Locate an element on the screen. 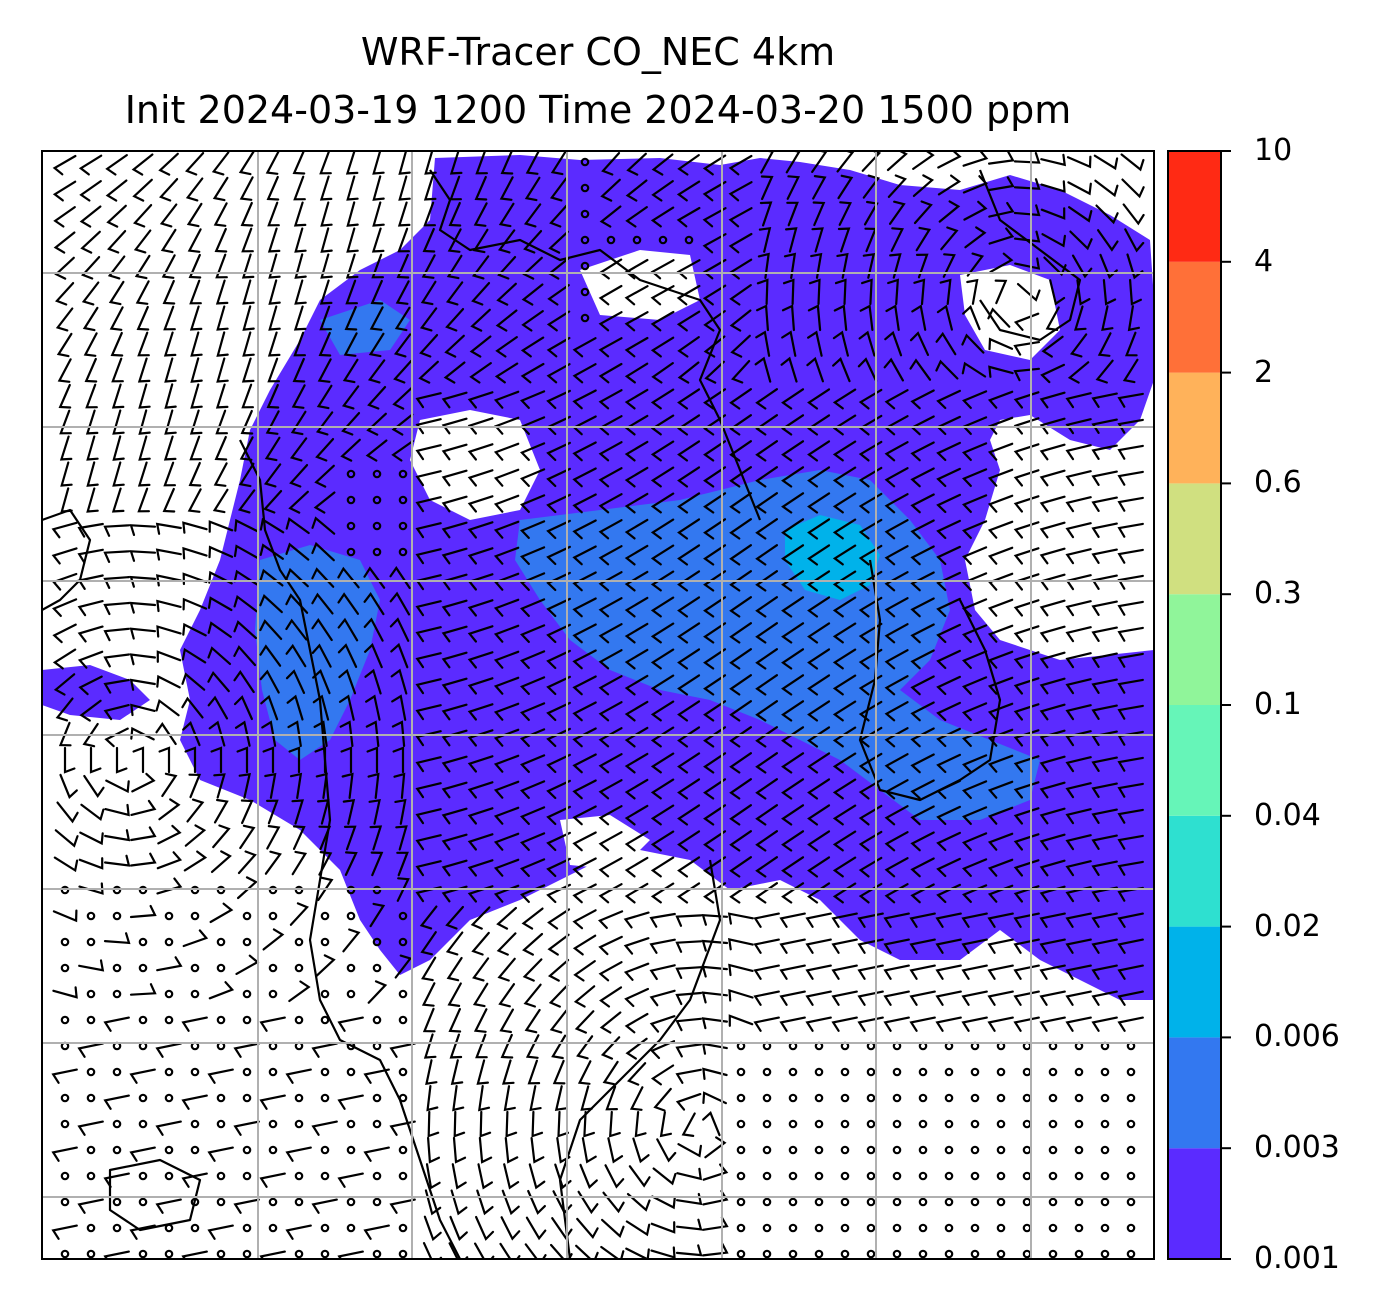 This screenshot has height=1313, width=1400. colorbar-tick-label: 0.02 is located at coordinates (1287, 926).